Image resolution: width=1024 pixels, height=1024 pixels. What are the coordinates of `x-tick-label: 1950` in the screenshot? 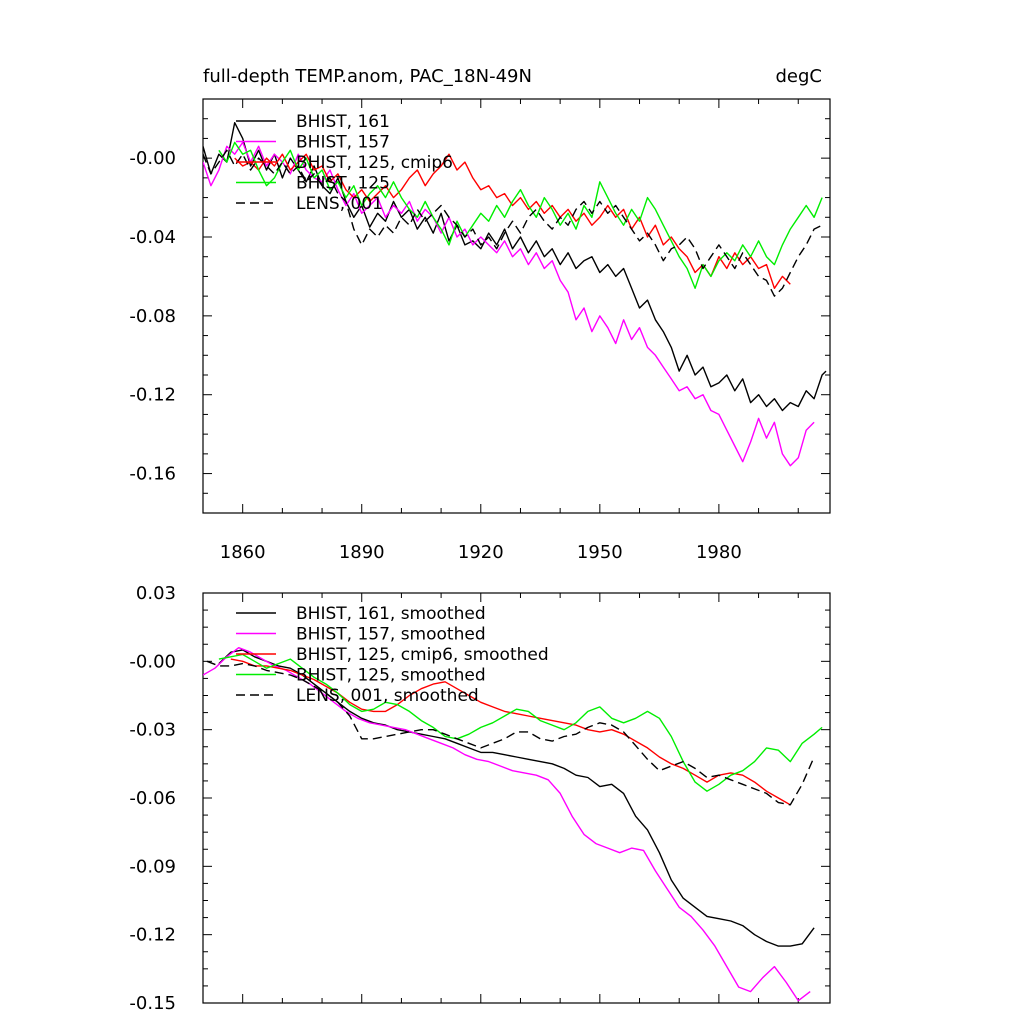 It's located at (600, 552).